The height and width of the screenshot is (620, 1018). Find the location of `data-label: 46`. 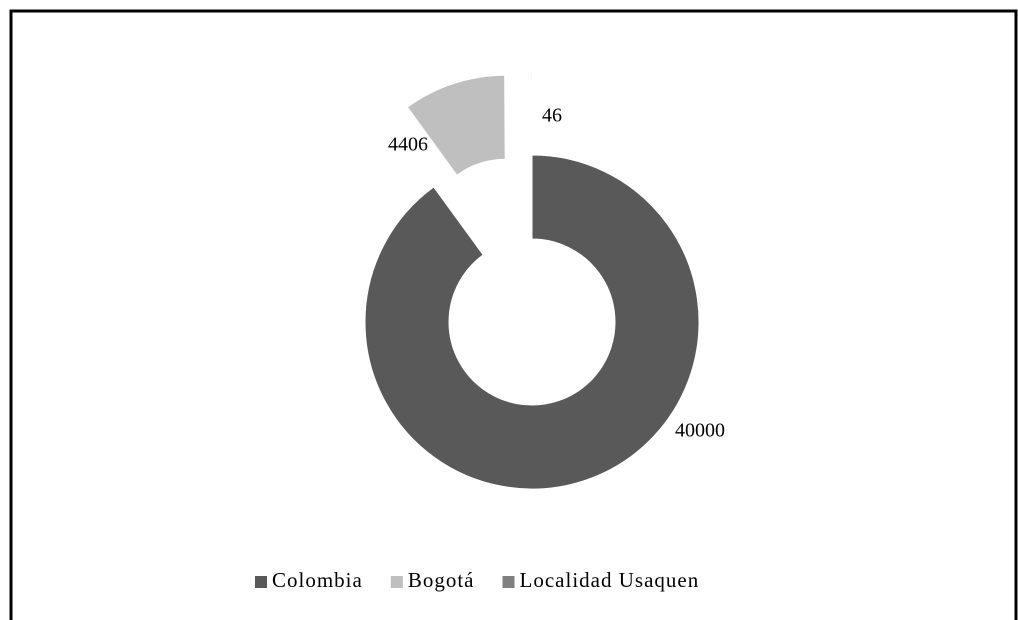

data-label: 46 is located at coordinates (552, 116).